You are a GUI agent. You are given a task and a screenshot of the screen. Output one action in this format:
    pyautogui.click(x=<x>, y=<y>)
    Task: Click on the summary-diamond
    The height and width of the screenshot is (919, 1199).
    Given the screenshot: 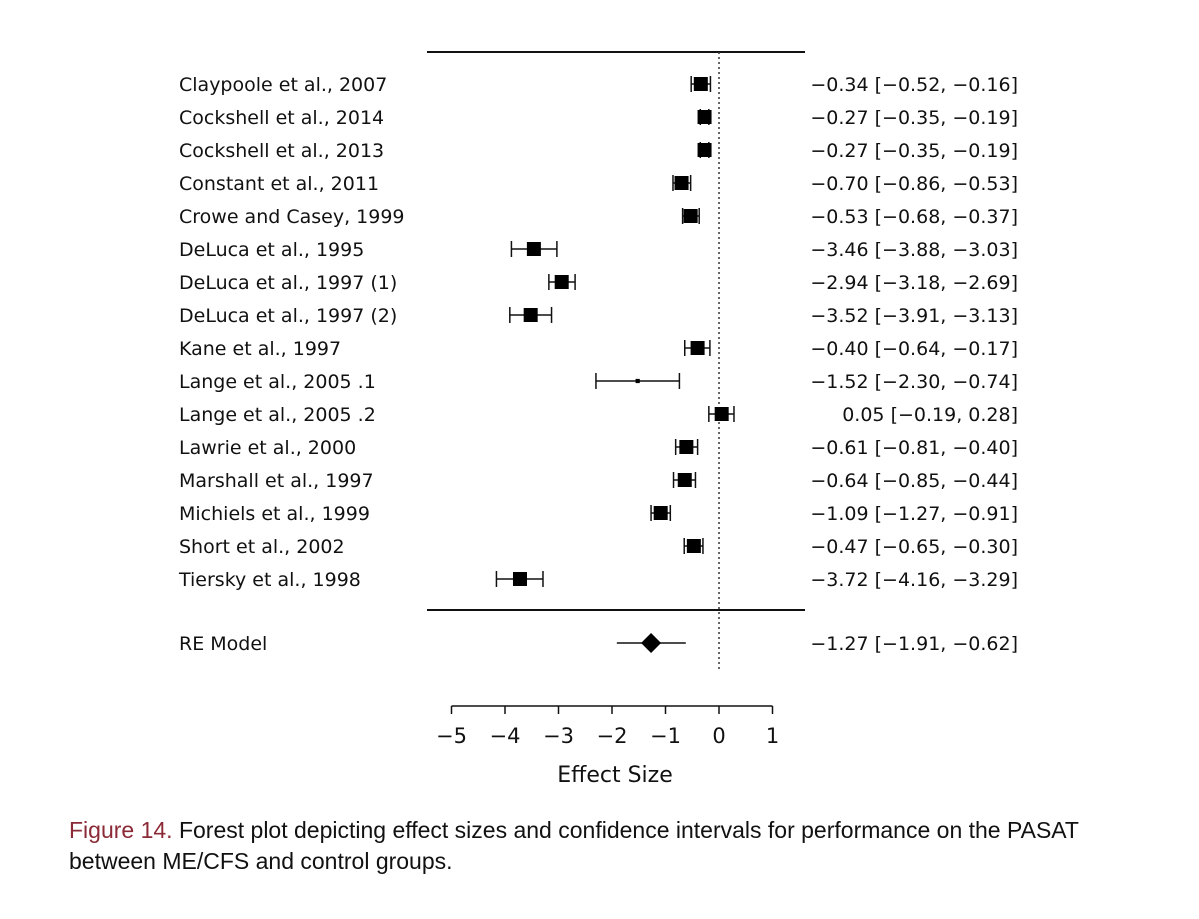 What is the action you would take?
    pyautogui.click(x=651, y=643)
    